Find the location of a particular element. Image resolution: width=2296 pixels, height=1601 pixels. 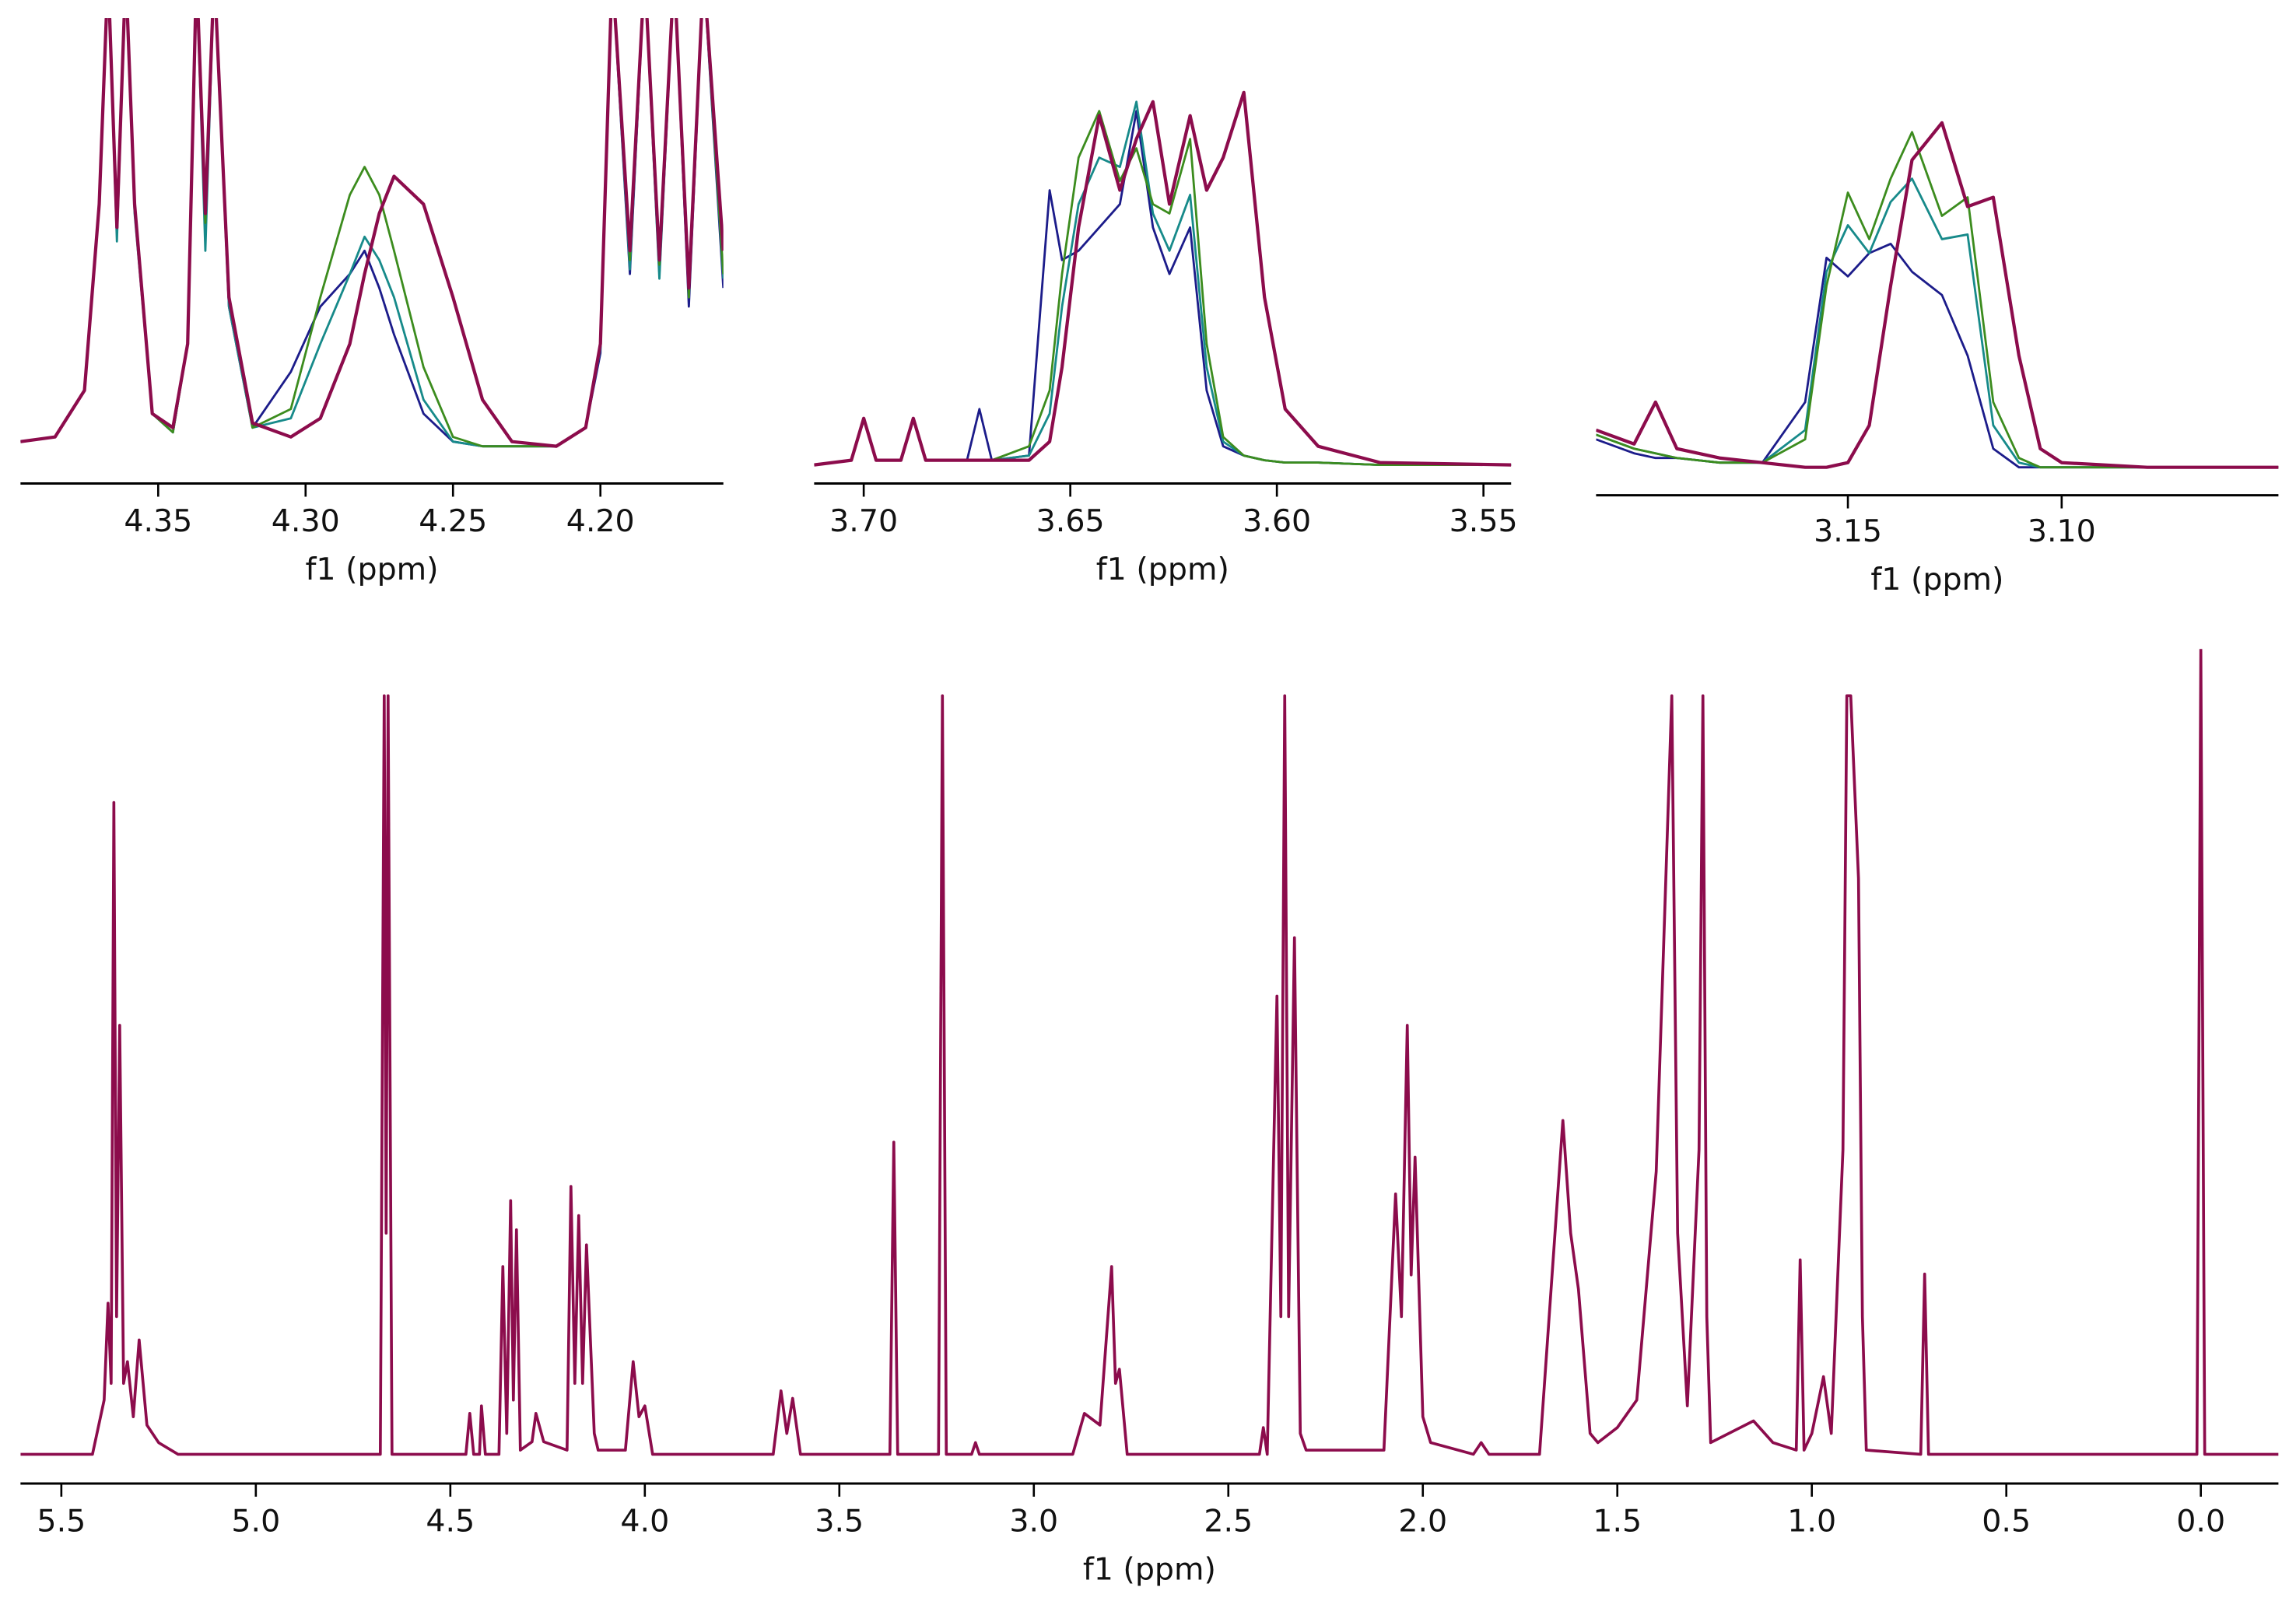

x-tick-label: 4.30 is located at coordinates (306, 521).